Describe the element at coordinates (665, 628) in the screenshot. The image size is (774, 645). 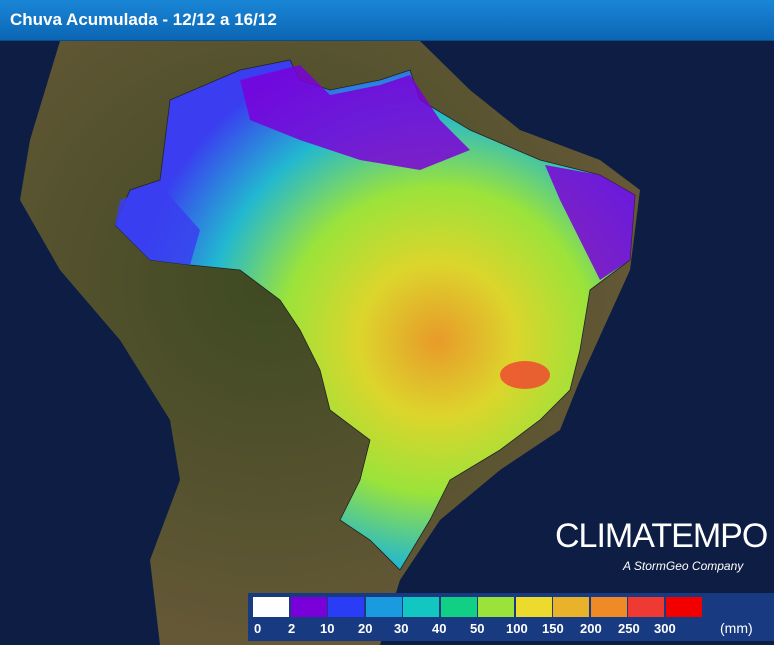
I see `legend-label: 300` at that location.